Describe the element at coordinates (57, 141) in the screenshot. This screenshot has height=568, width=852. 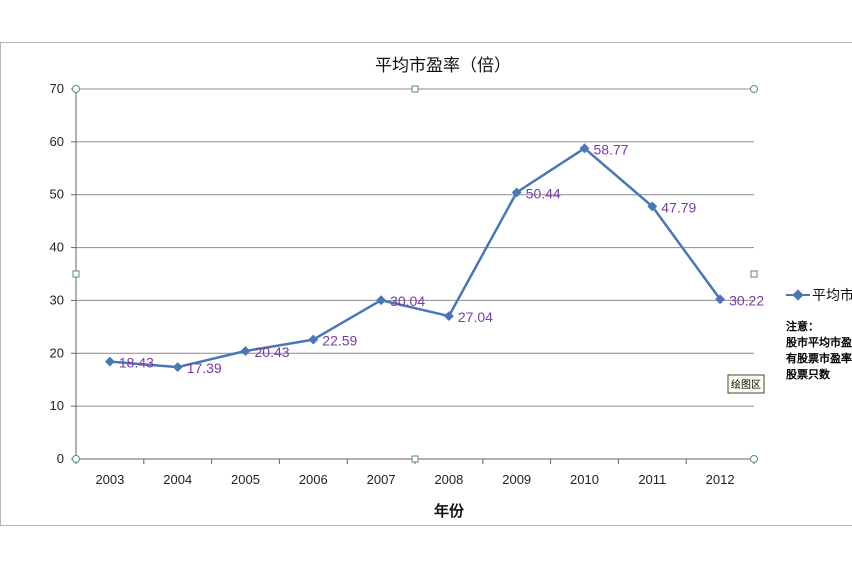
I see `y-tick-label: 60` at that location.